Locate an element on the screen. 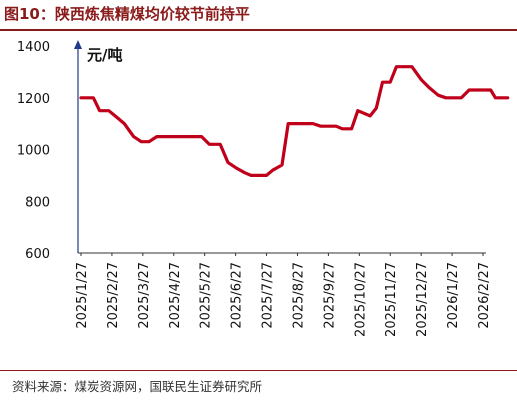 This screenshot has height=400, width=517. x-tick-label: 2025/5/27 is located at coordinates (206, 295).